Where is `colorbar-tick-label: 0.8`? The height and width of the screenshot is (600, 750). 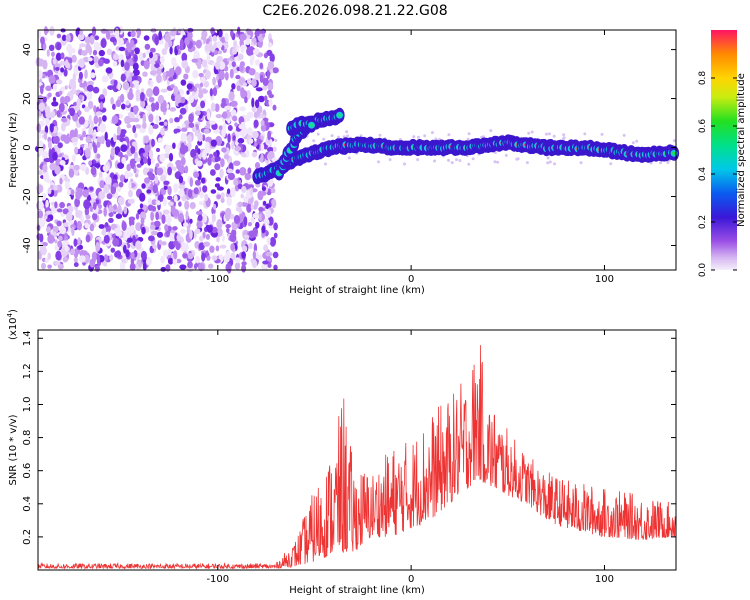 colorbar-tick-label: 0.8 is located at coordinates (703, 78).